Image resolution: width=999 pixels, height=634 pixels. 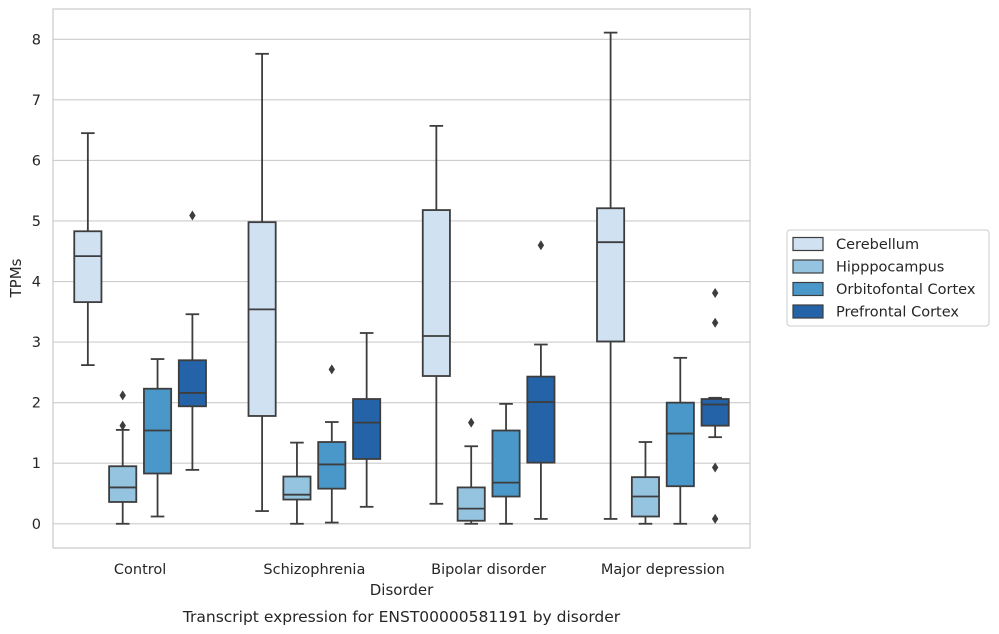 What do you see at coordinates (36, 40) in the screenshot?
I see `y-tick-label: 8` at bounding box center [36, 40].